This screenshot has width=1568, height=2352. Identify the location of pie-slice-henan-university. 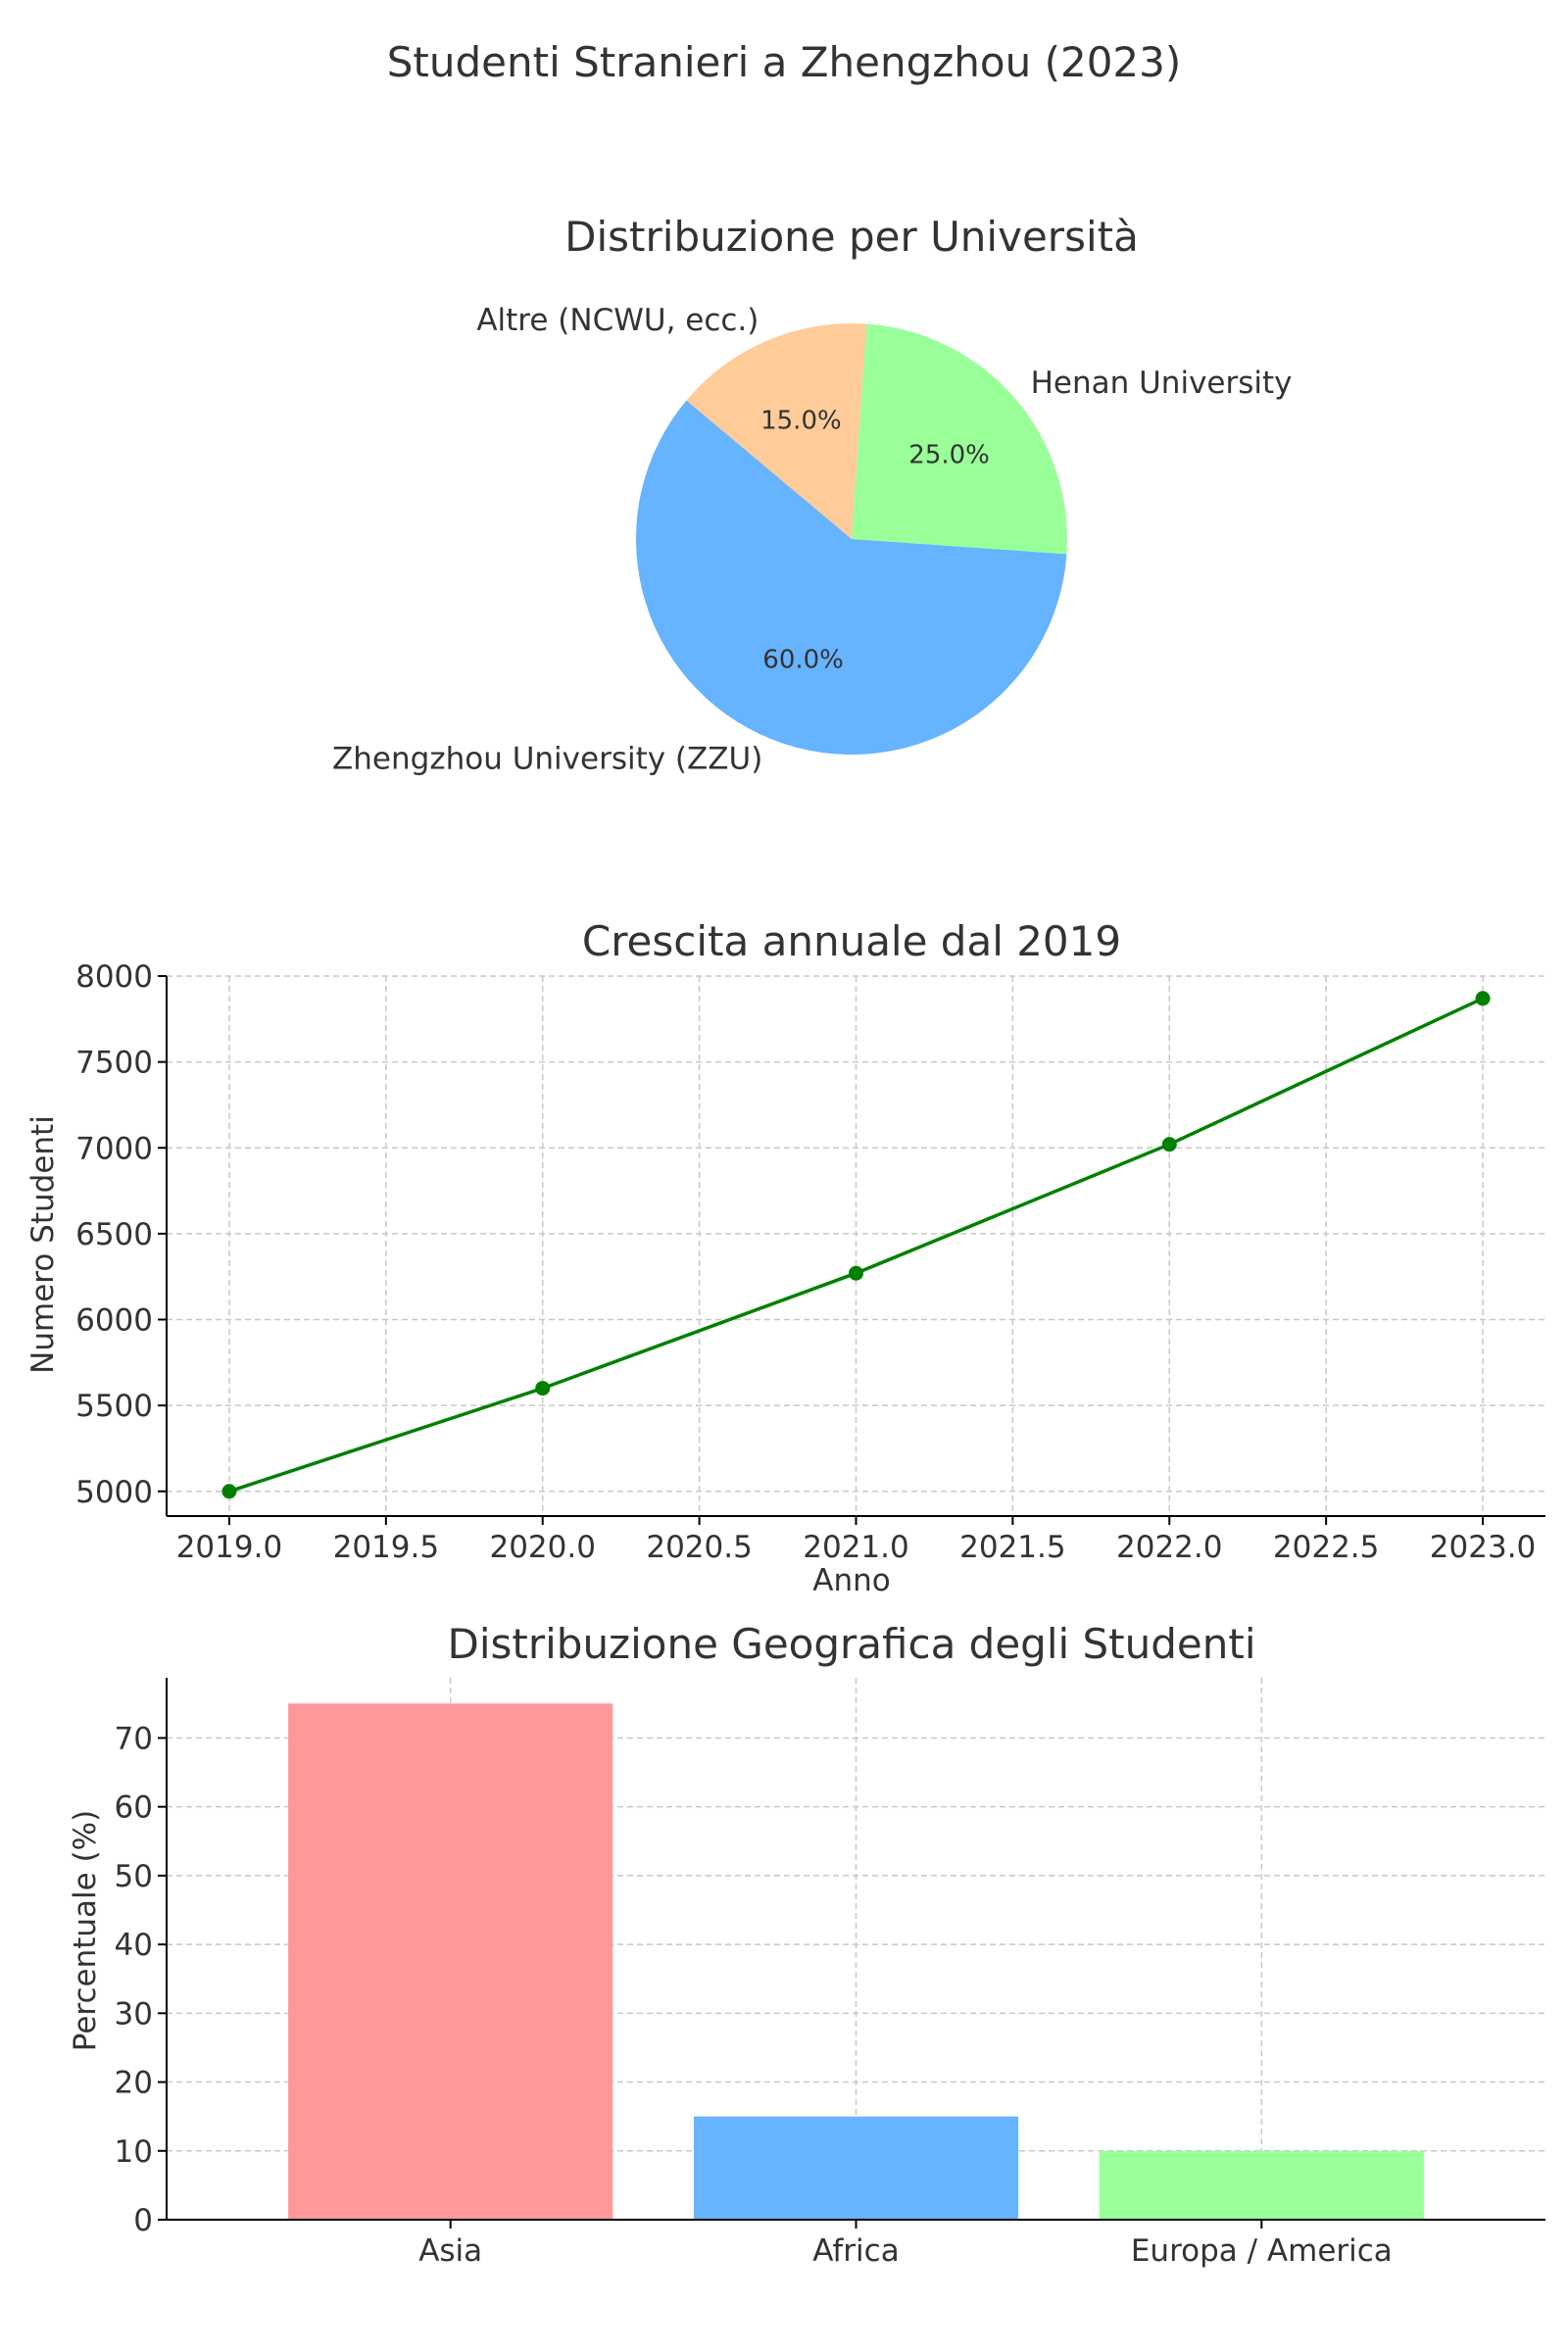
(959, 439).